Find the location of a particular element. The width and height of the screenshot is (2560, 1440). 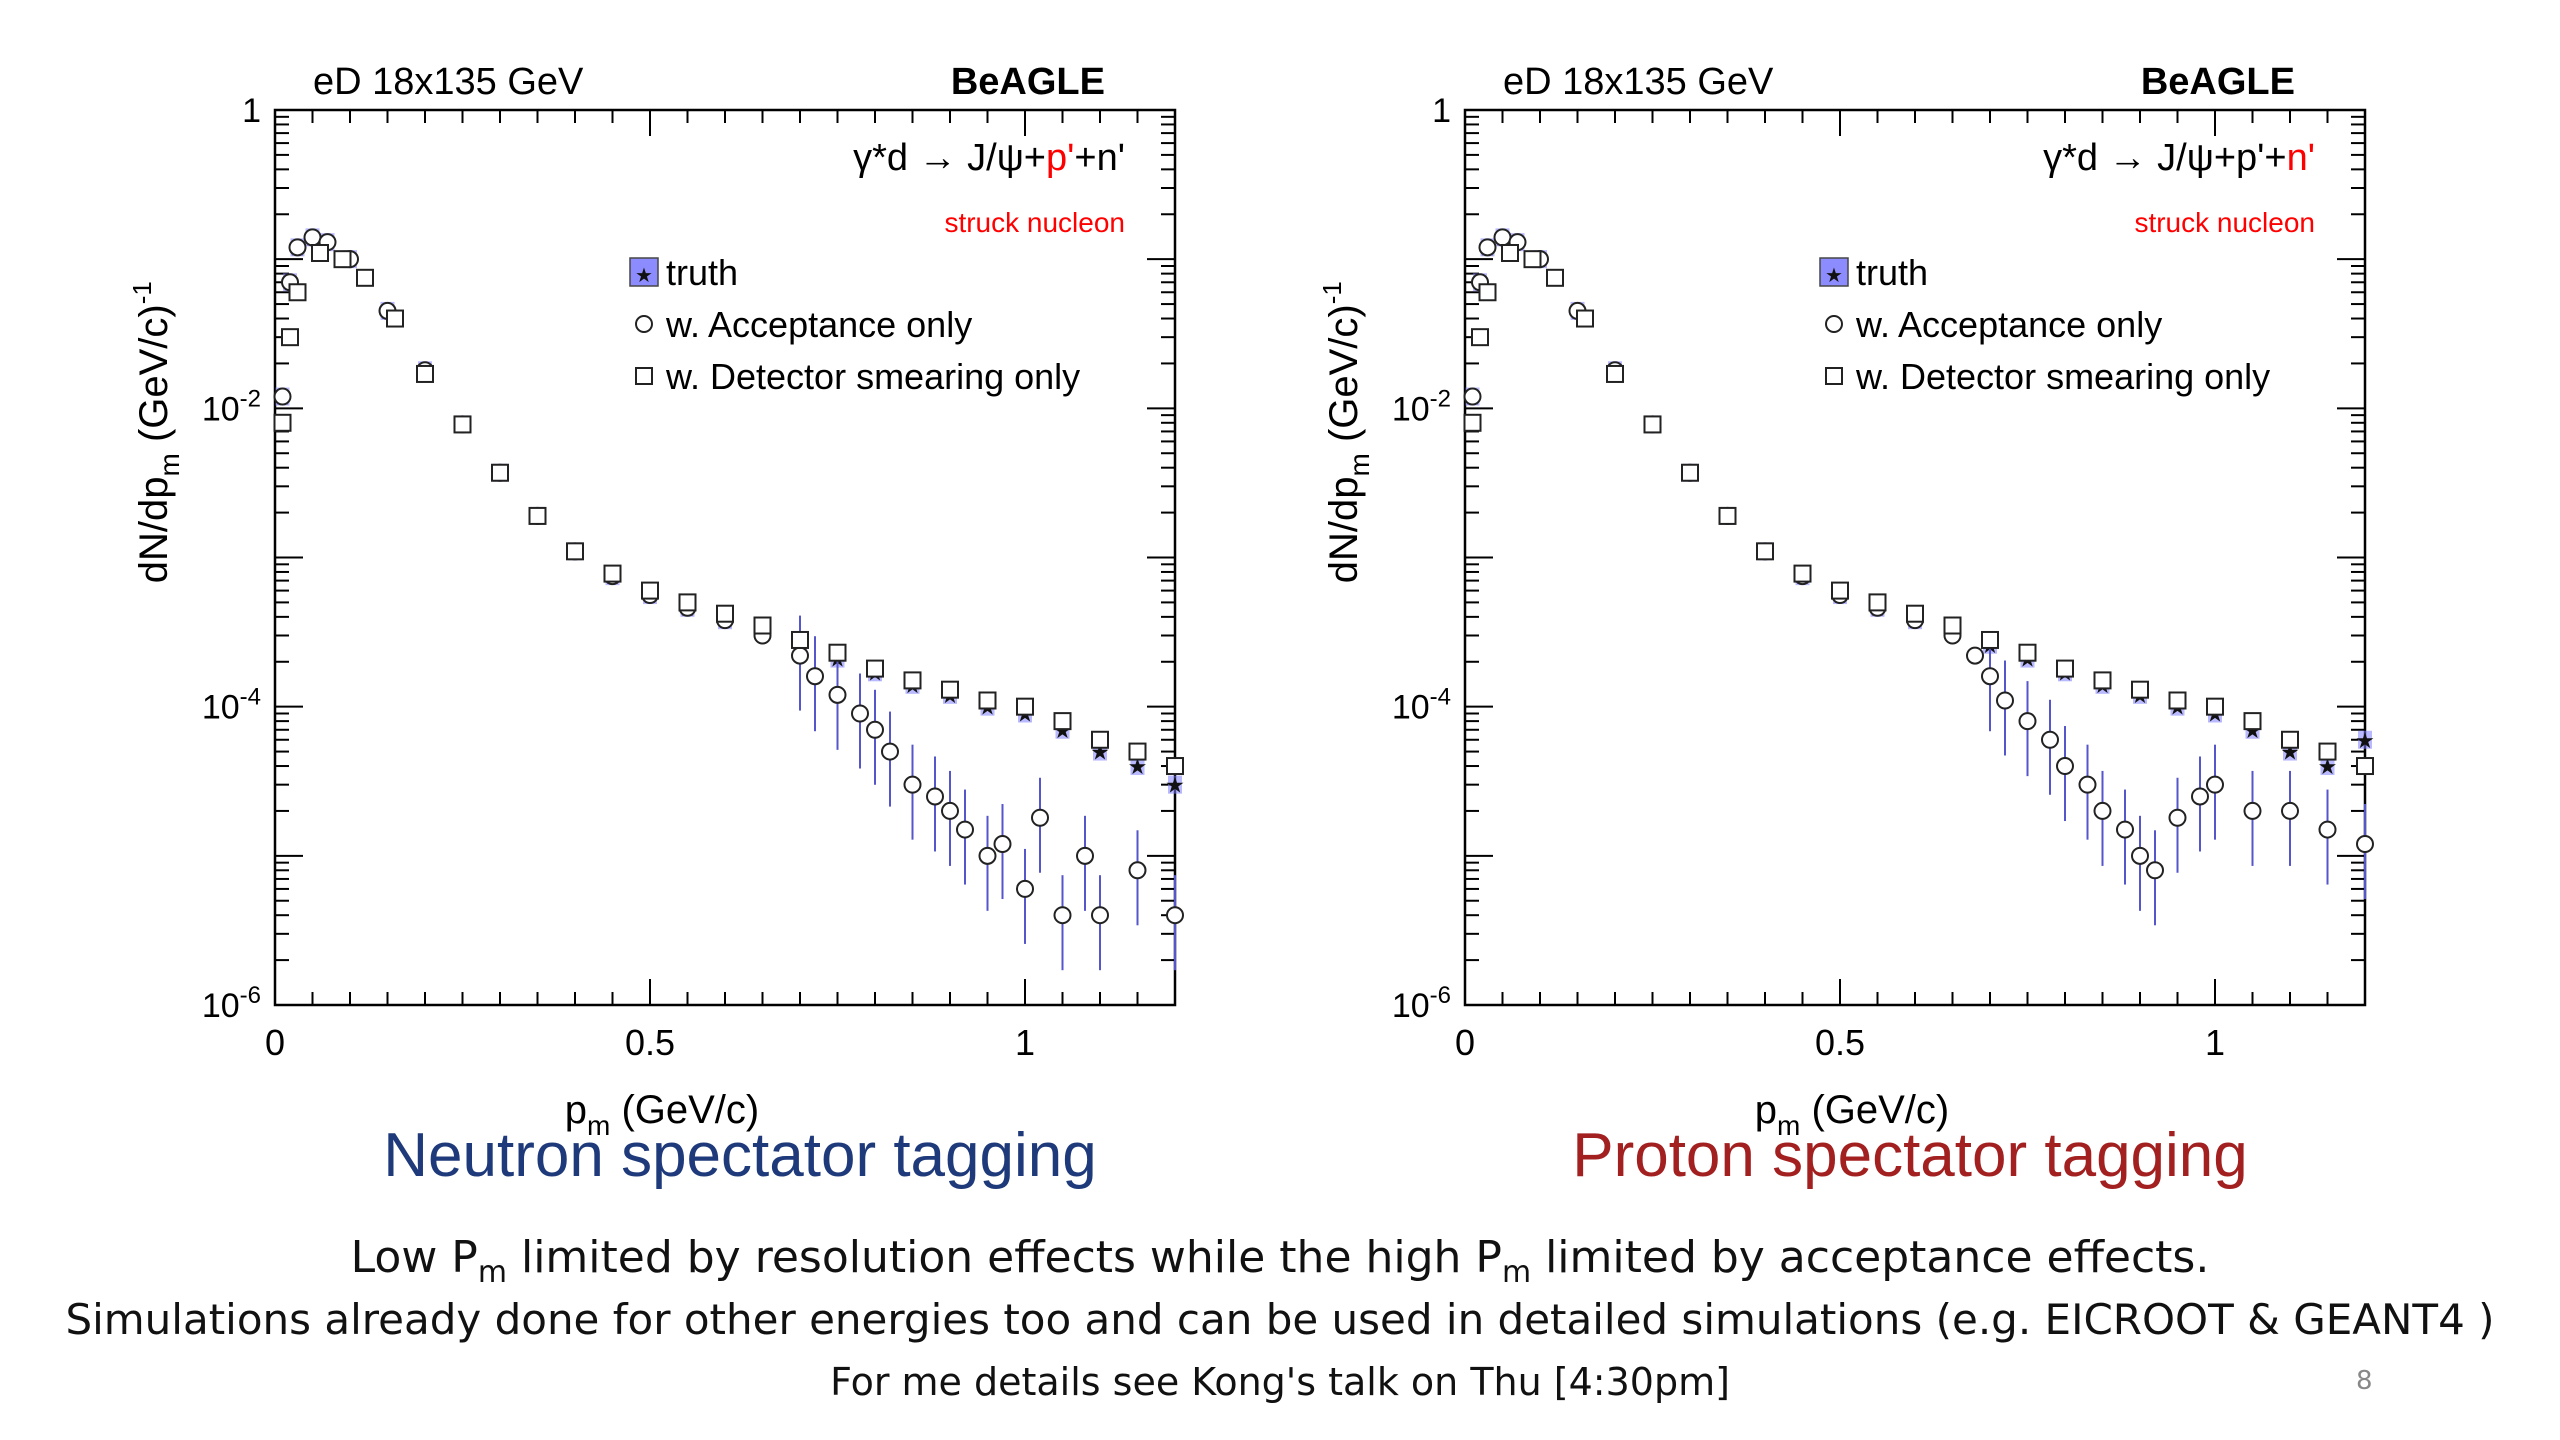

y-tick-label: 1 is located at coordinates (251, 111).